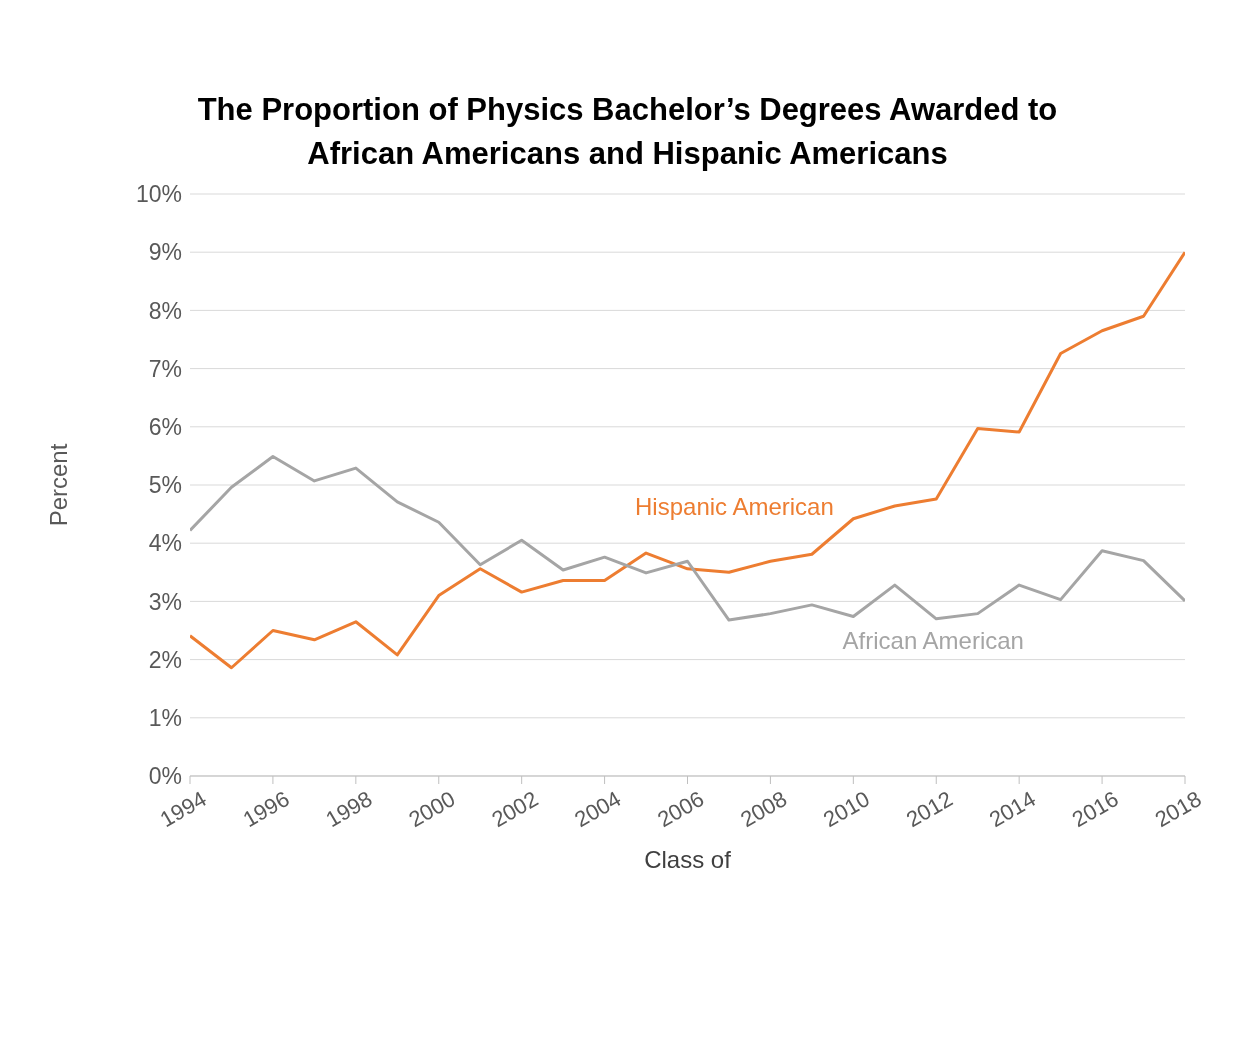  I want to click on line-series, so click(687, 538).